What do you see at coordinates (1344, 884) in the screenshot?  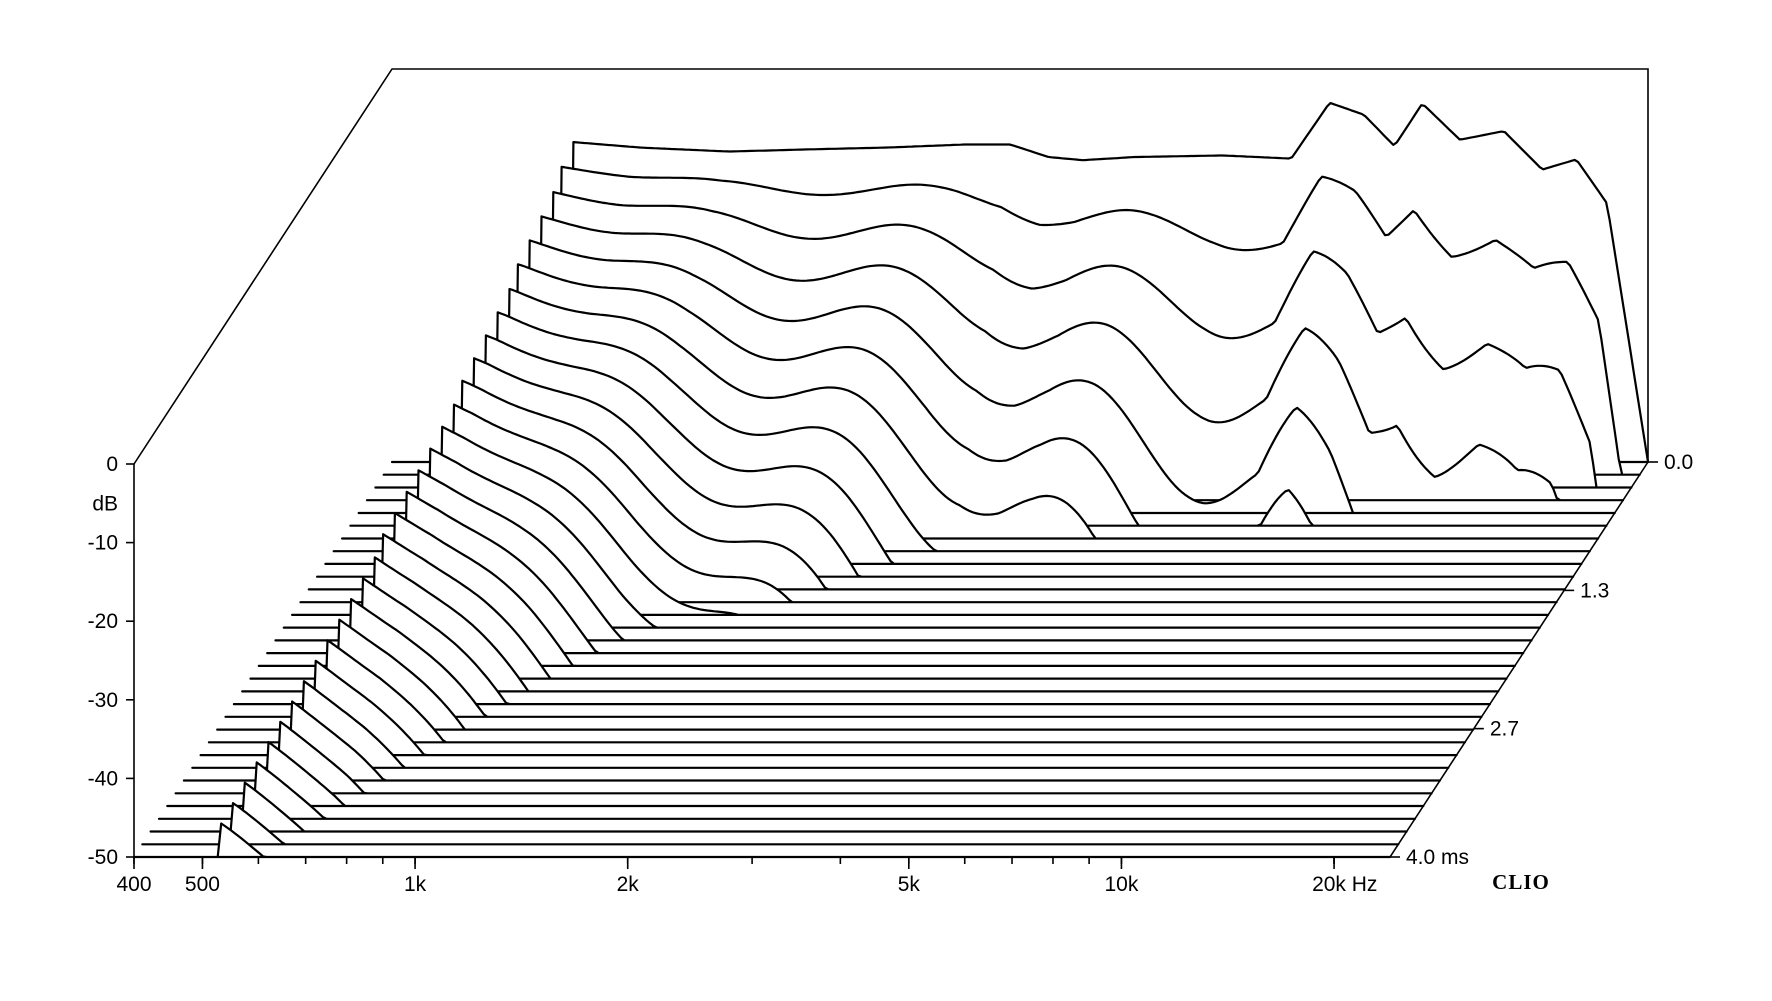 I see `x-tick-label: 20k Hz` at bounding box center [1344, 884].